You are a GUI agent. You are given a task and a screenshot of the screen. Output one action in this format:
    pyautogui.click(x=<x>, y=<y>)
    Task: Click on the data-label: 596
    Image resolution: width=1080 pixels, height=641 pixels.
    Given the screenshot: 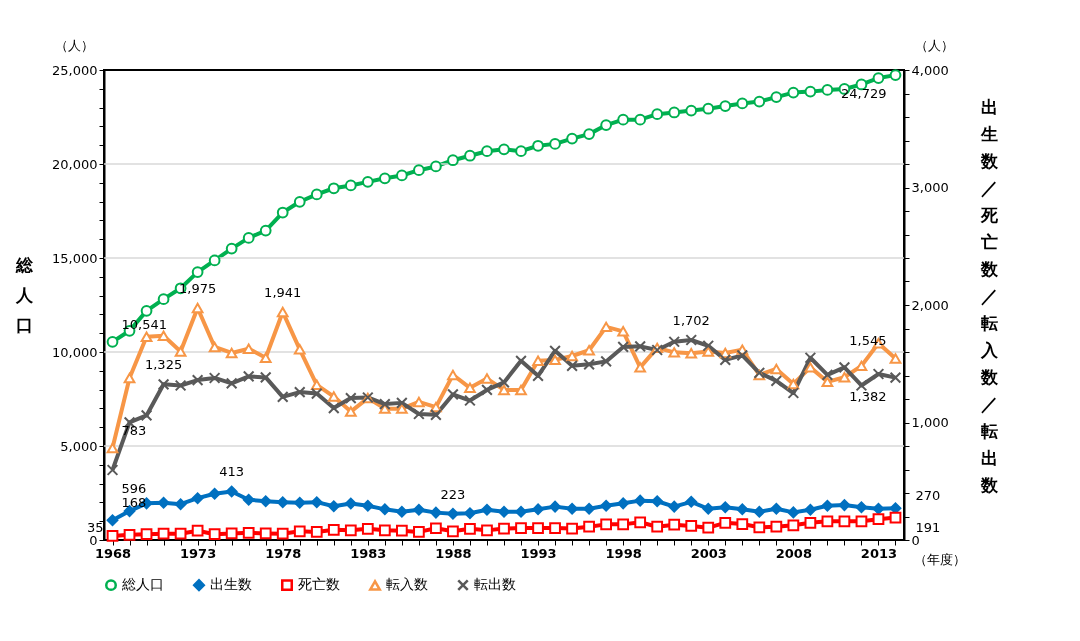 What is the action you would take?
    pyautogui.click(x=134, y=488)
    